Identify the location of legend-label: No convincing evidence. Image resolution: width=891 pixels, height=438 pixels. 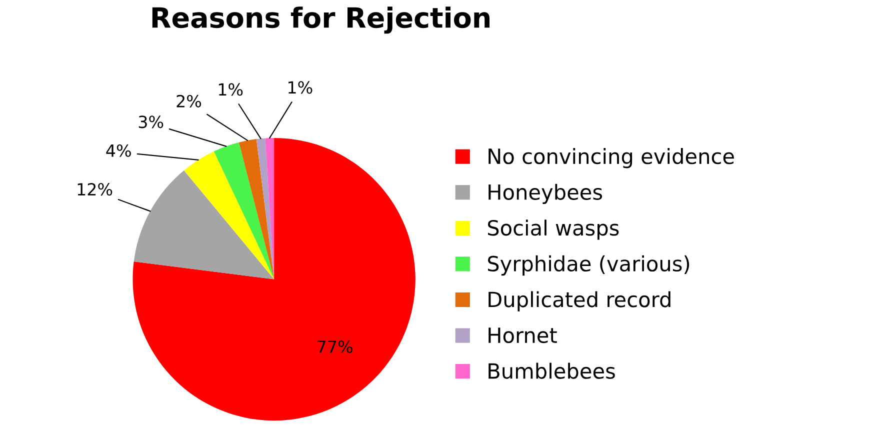
(611, 158).